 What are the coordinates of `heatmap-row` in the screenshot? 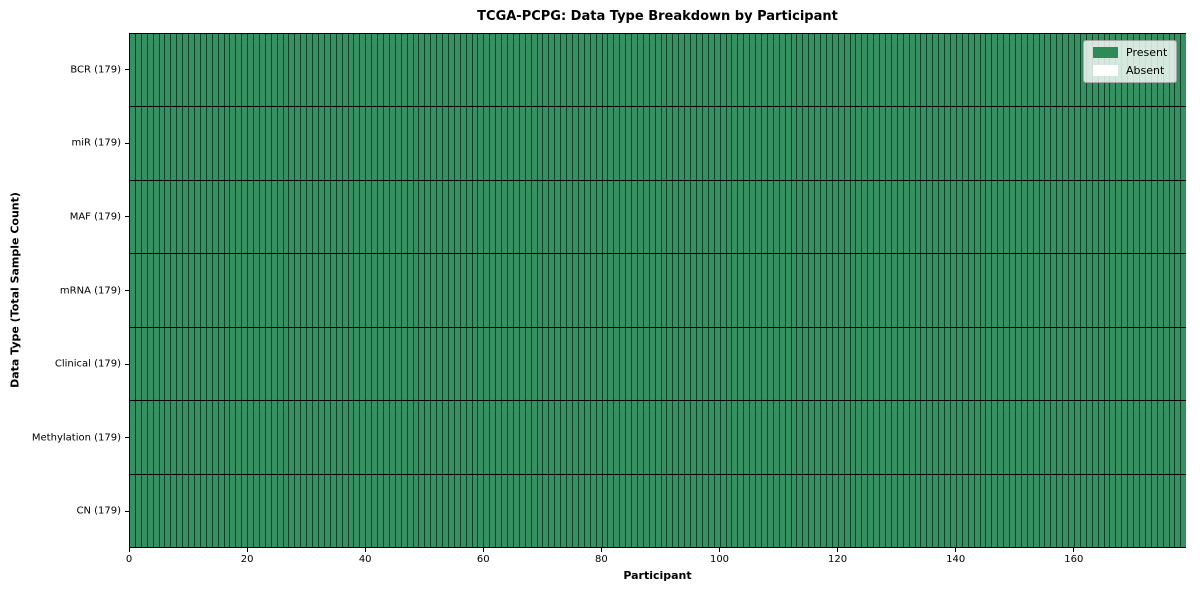 It's located at (658, 71).